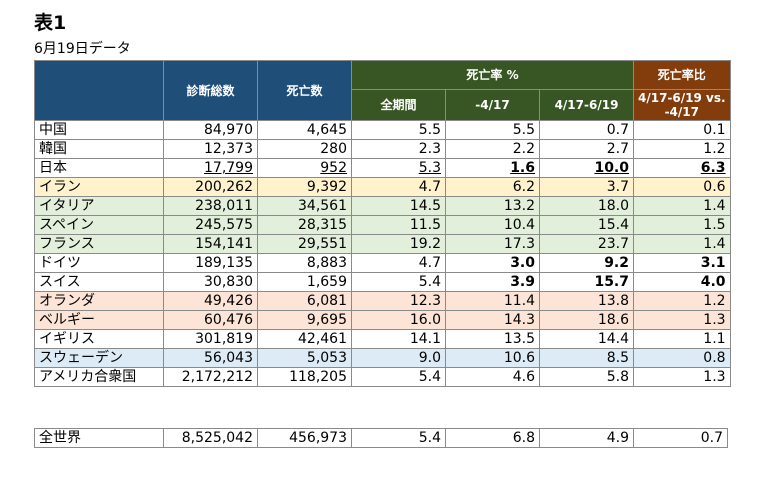  What do you see at coordinates (682, 358) in the screenshot?
I see `ratio-cell: 0.8` at bounding box center [682, 358].